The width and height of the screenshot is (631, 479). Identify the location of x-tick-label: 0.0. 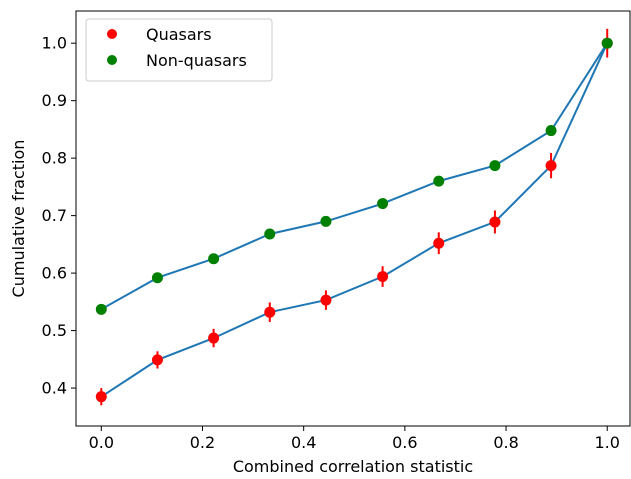
(101, 442).